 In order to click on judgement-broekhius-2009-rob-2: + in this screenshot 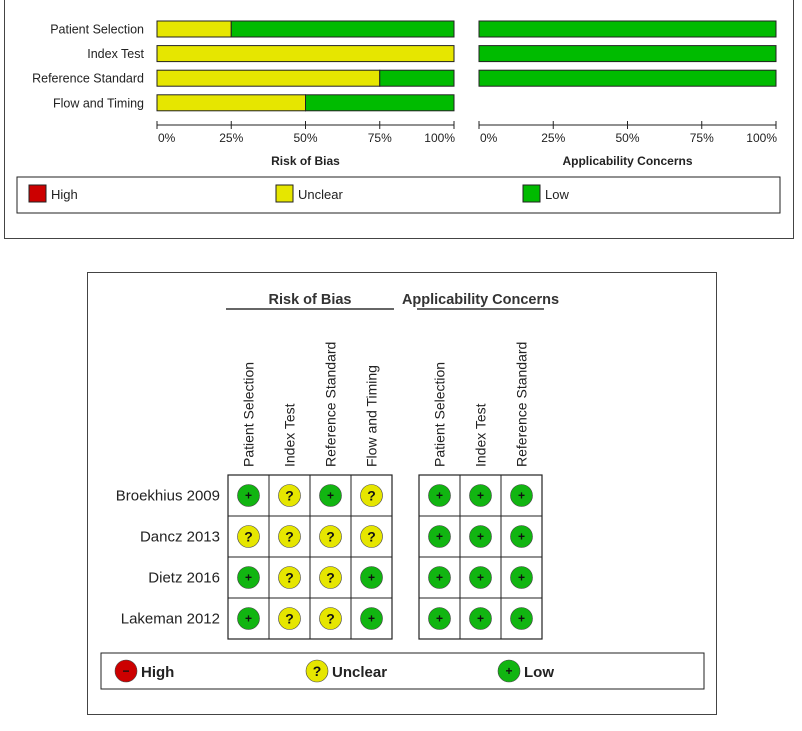, I will do `click(330, 495)`.